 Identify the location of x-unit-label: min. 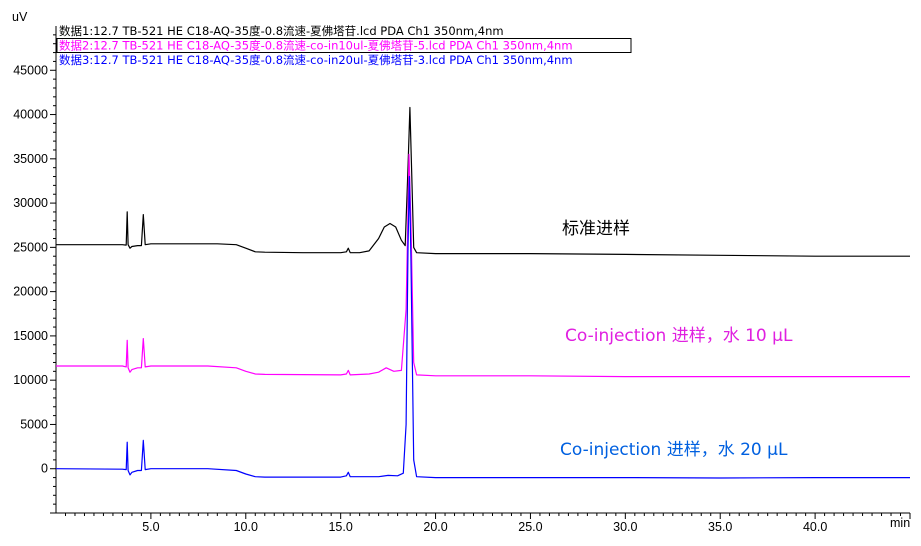
(900, 523).